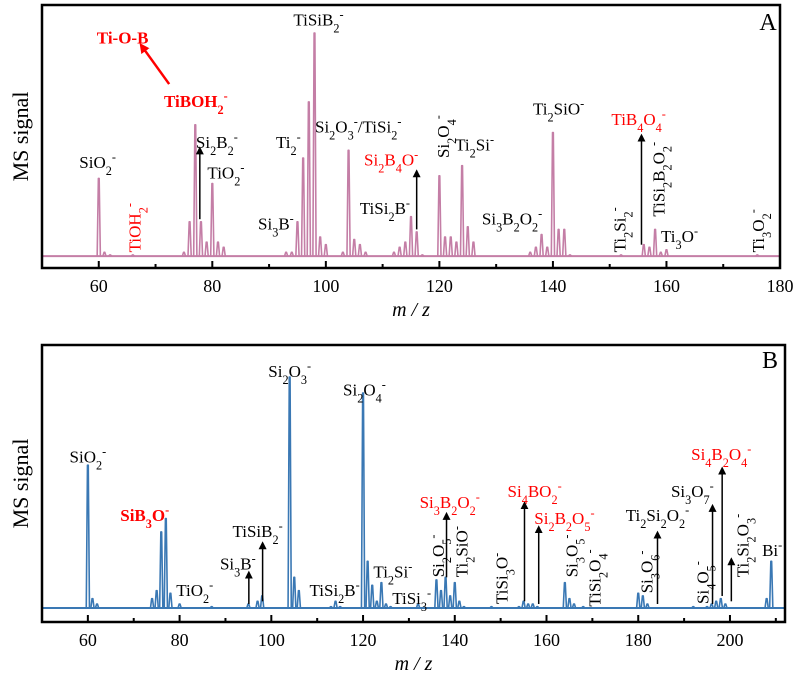 This screenshot has height=677, width=800. What do you see at coordinates (439, 286) in the screenshot?
I see `x-tick-label: 120` at bounding box center [439, 286].